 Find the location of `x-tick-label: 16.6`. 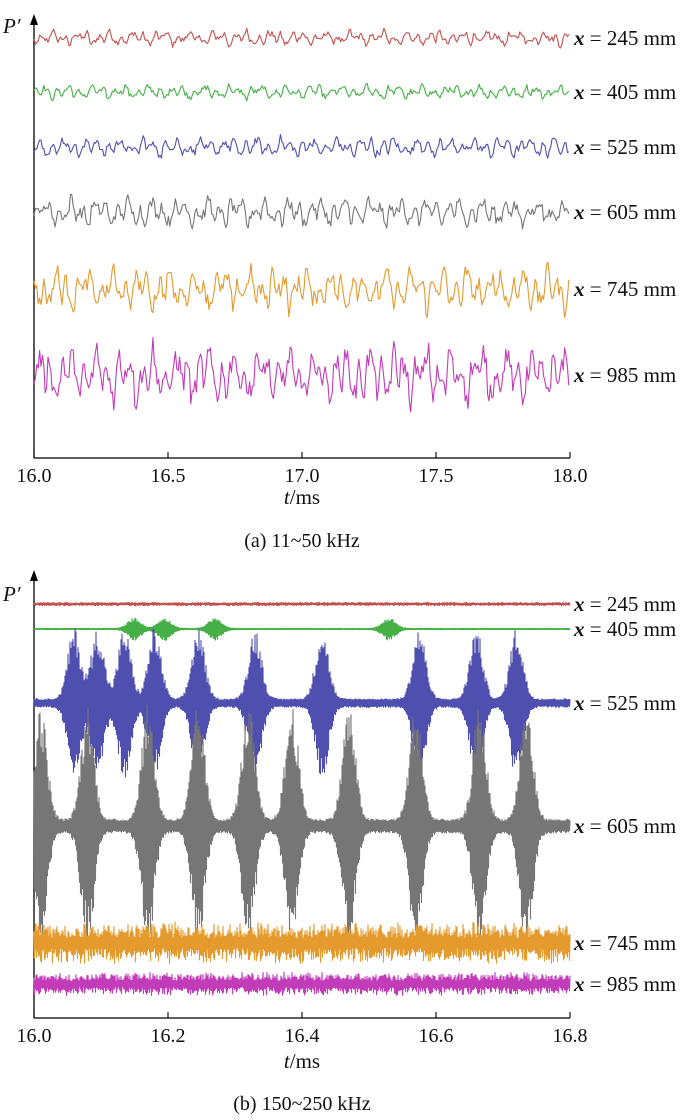

x-tick-label: 16.6 is located at coordinates (436, 1036).